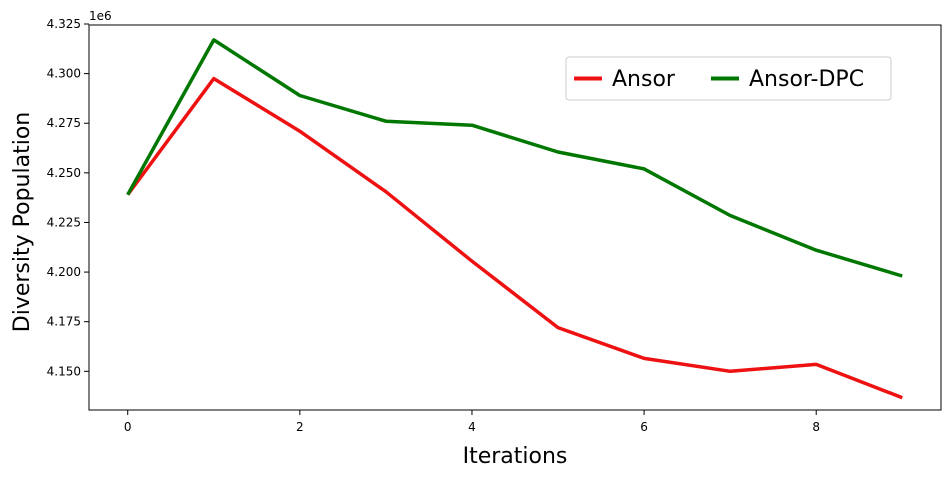 The height and width of the screenshot is (478, 951). I want to click on y-axis-offset-label: 1e6, so click(100, 16).